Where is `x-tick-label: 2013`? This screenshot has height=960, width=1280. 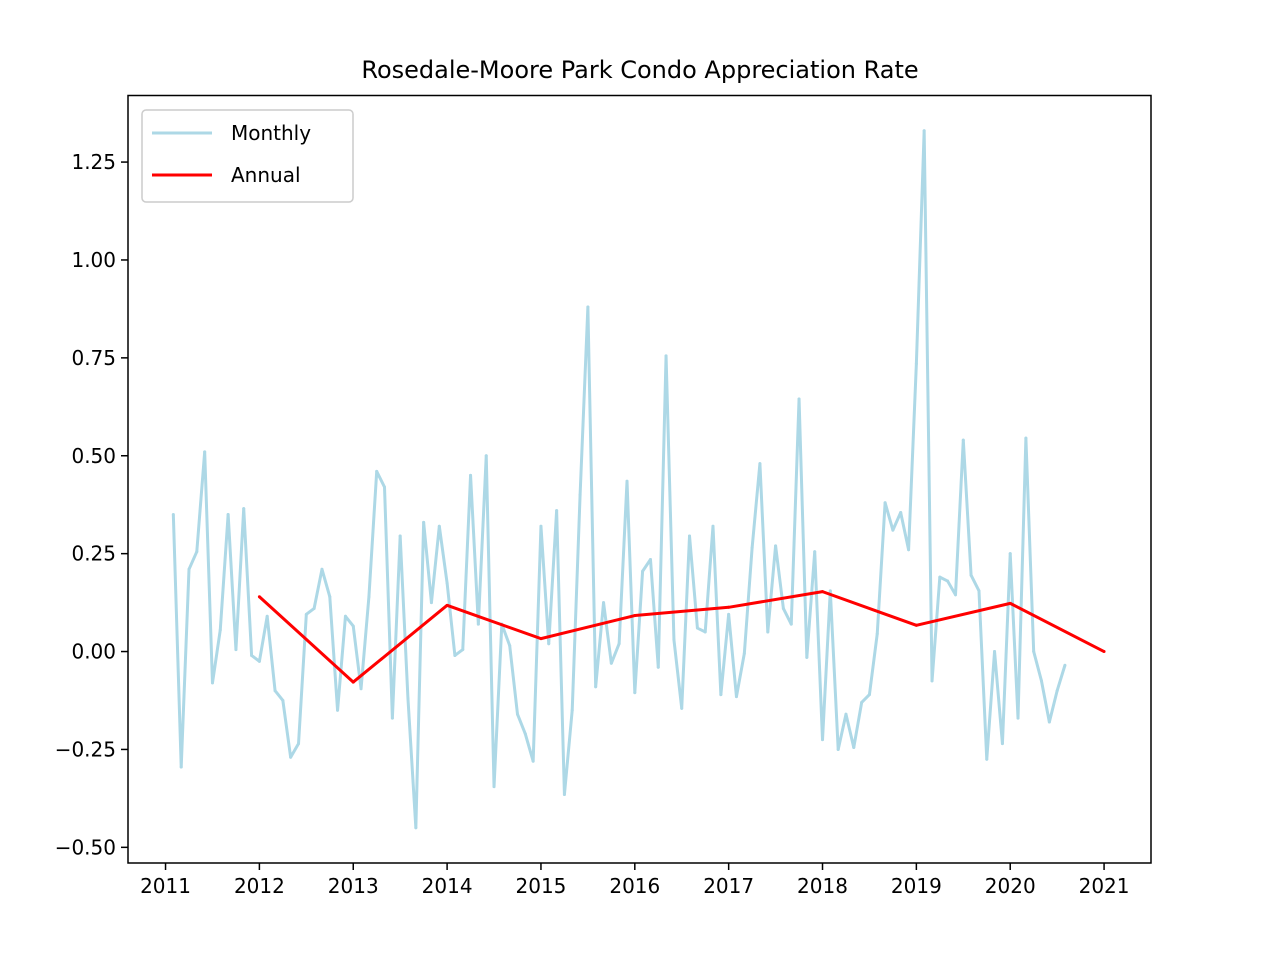
x-tick-label: 2013 is located at coordinates (353, 886).